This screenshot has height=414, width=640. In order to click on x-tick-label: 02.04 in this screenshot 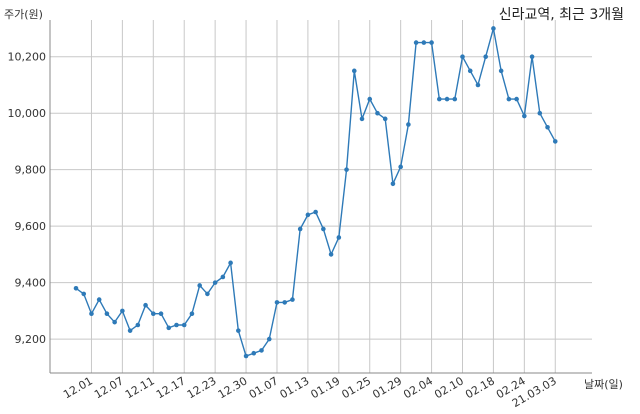, I will do `click(418, 387)`.